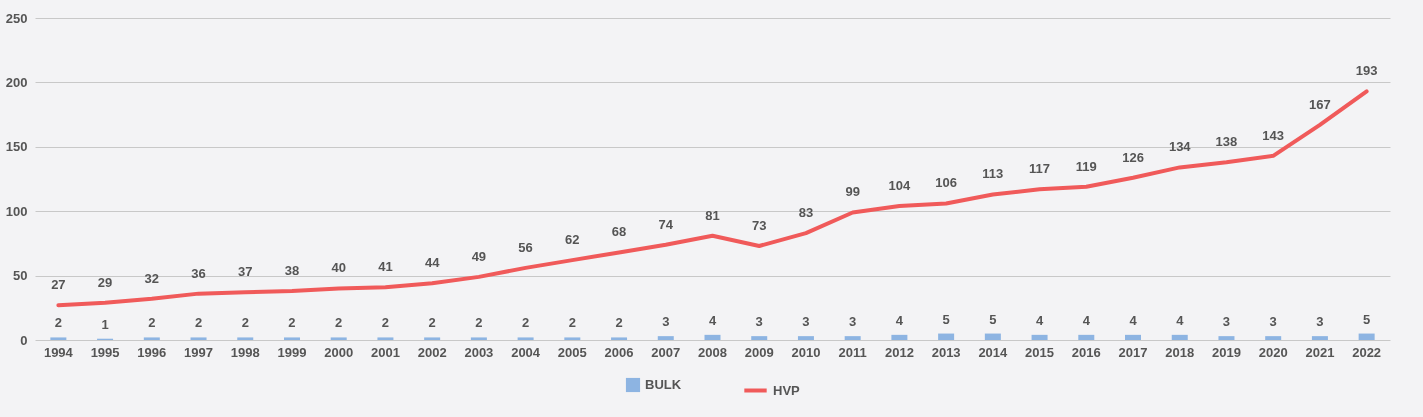  What do you see at coordinates (16, 18) in the screenshot?
I see `y-tick-label: 250` at bounding box center [16, 18].